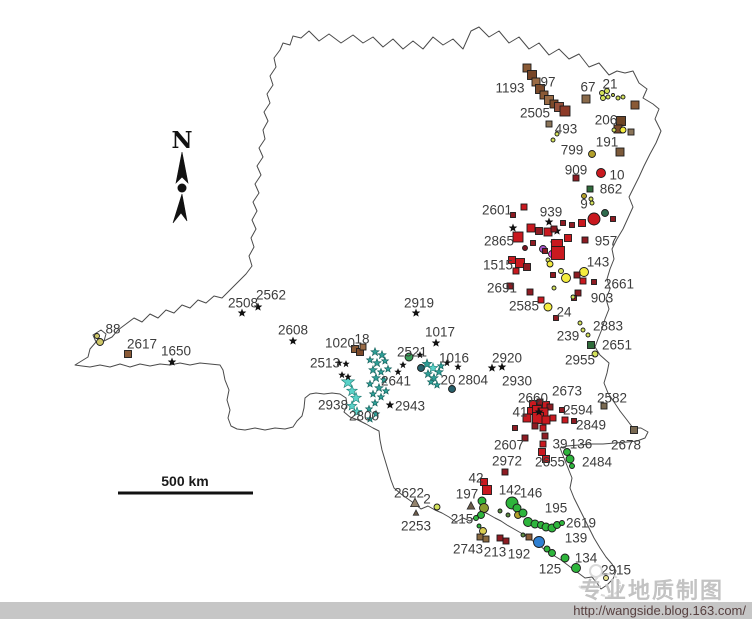 The width and height of the screenshot is (752, 619). Describe the element at coordinates (559, 444) in the screenshot. I see `sample-label-39: 39` at that location.